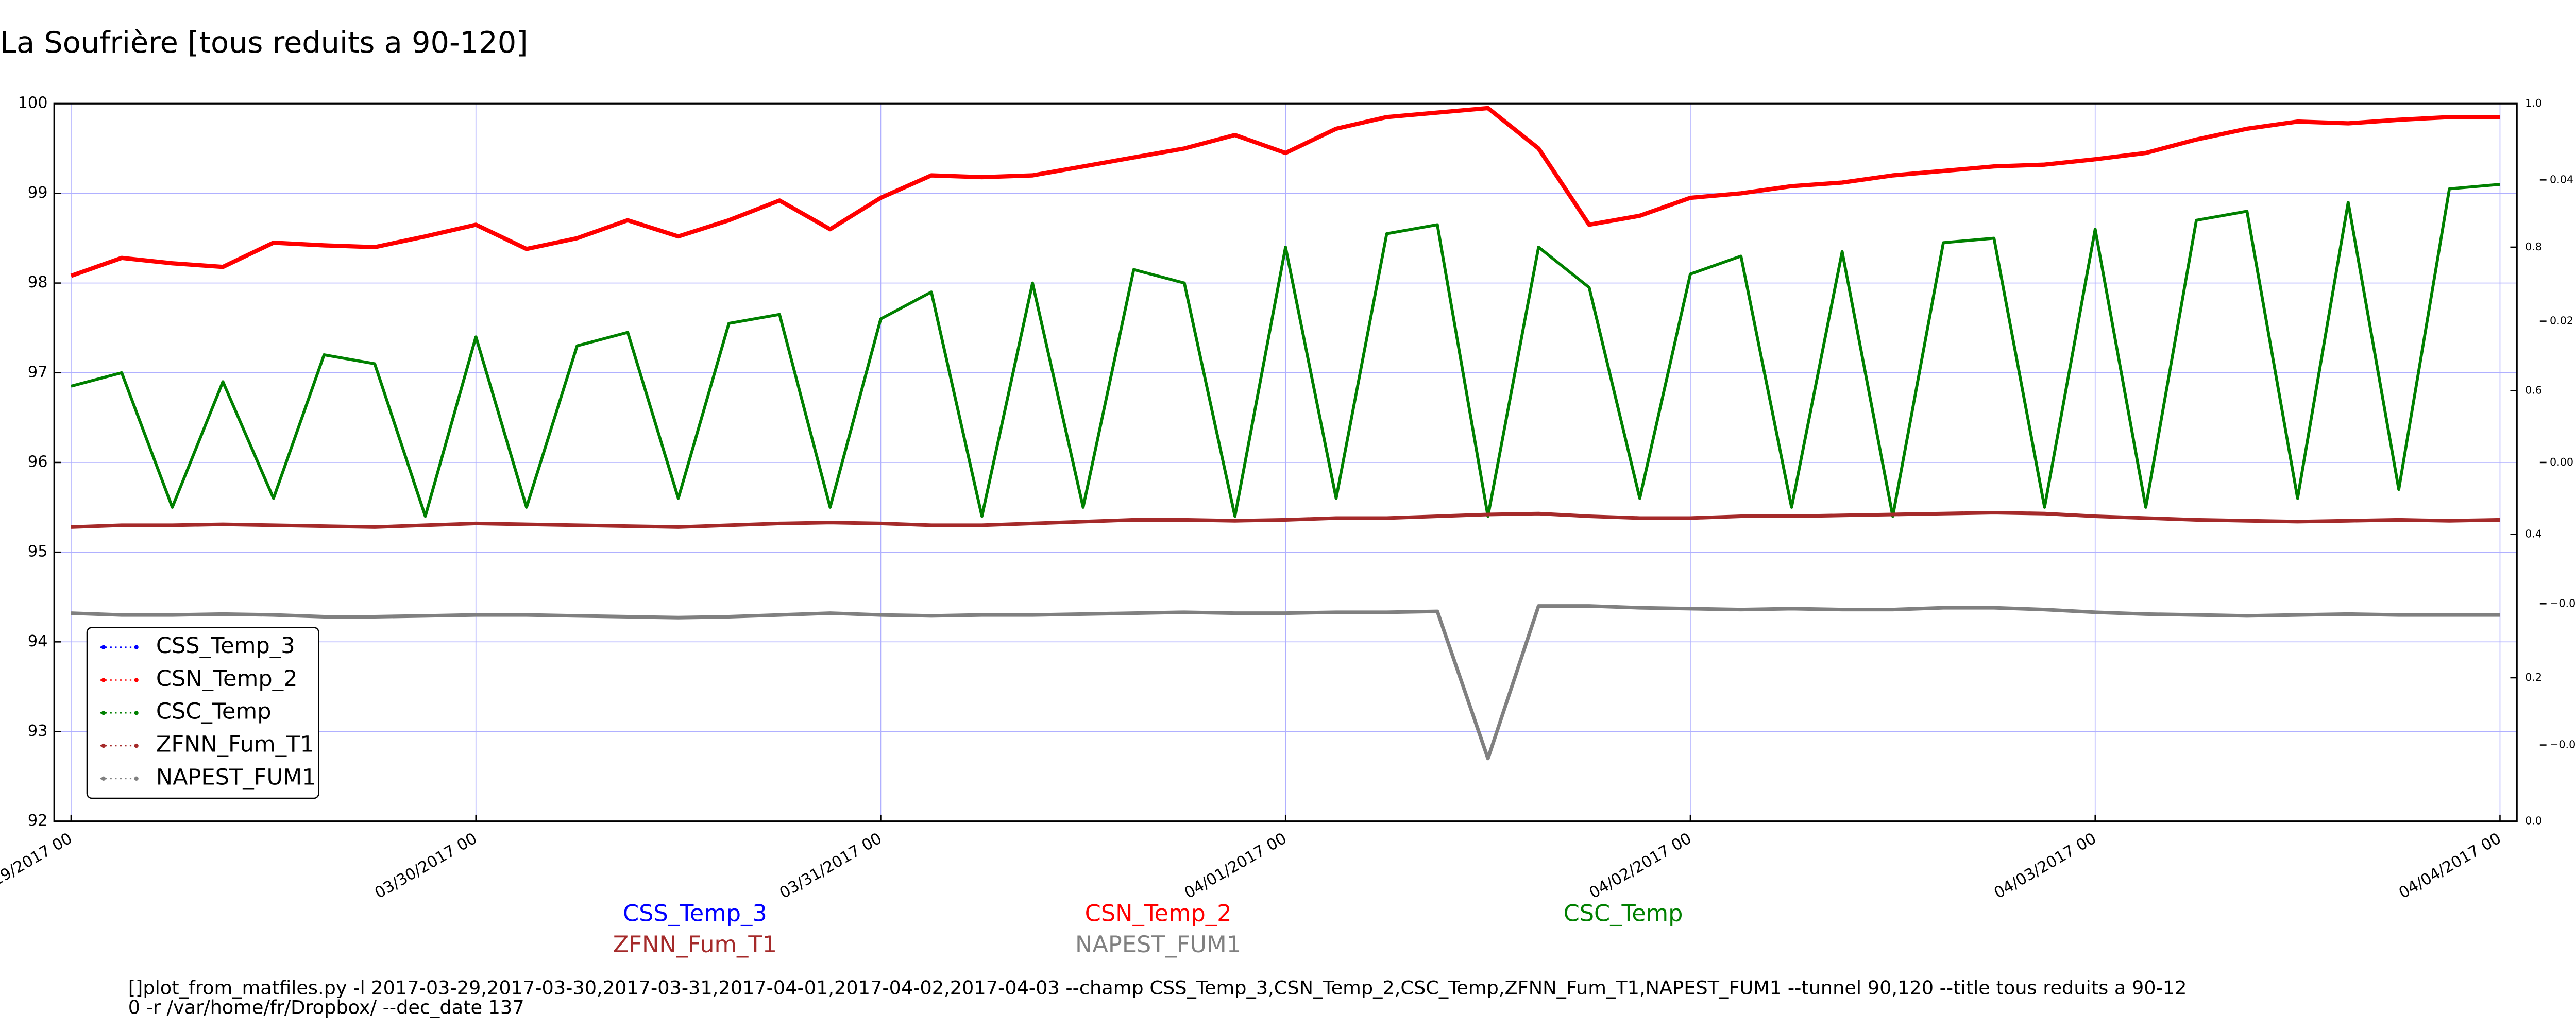 The width and height of the screenshot is (2576, 1030). What do you see at coordinates (38, 731) in the screenshot?
I see `y-tick-label: 93` at bounding box center [38, 731].